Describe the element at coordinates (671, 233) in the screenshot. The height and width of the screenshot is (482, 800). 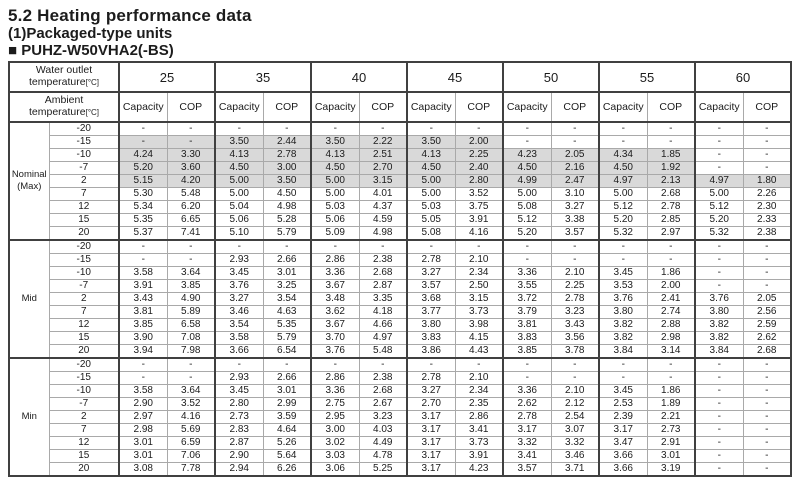
I see `data-cell: 2.97` at that location.